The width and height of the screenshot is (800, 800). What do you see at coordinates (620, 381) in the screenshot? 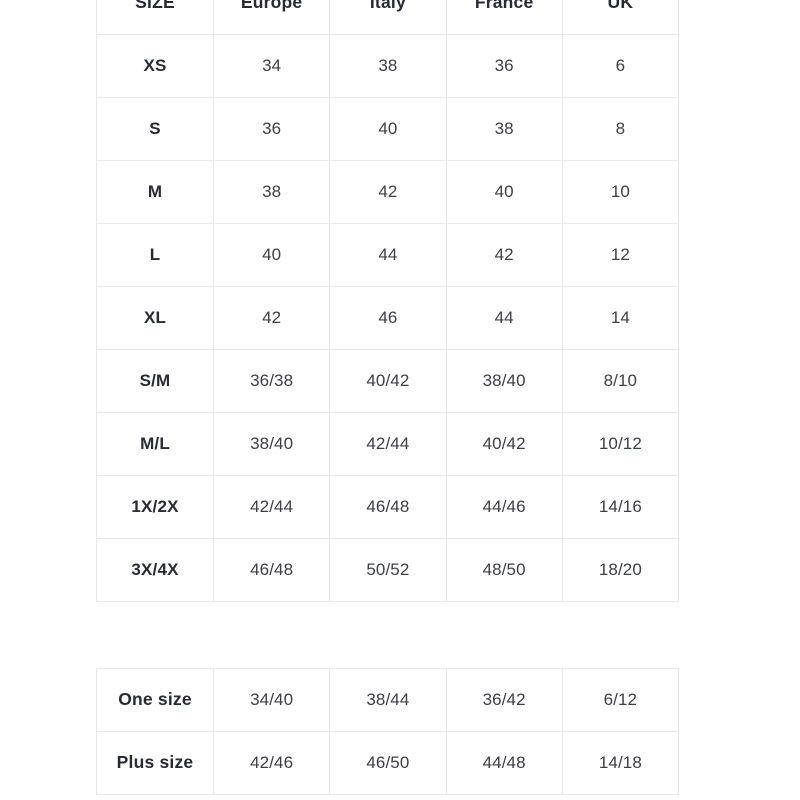
I see `cell-uk: 8/10` at bounding box center [620, 381].